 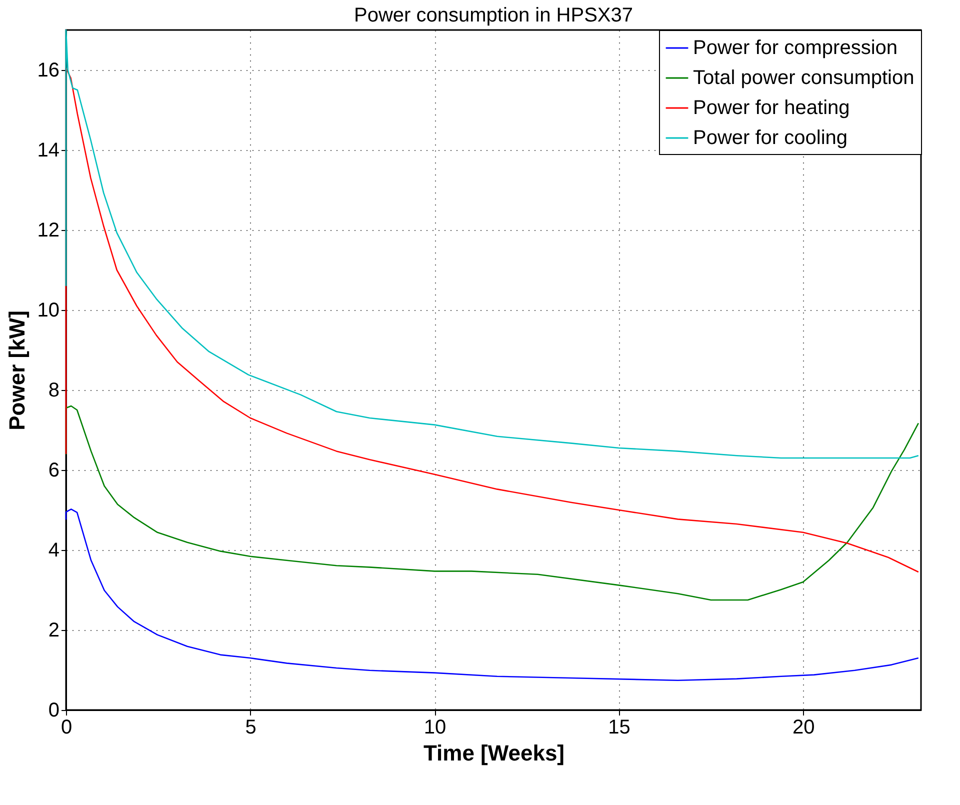 What do you see at coordinates (54, 471) in the screenshot?
I see `y-tick-label: 6` at bounding box center [54, 471].